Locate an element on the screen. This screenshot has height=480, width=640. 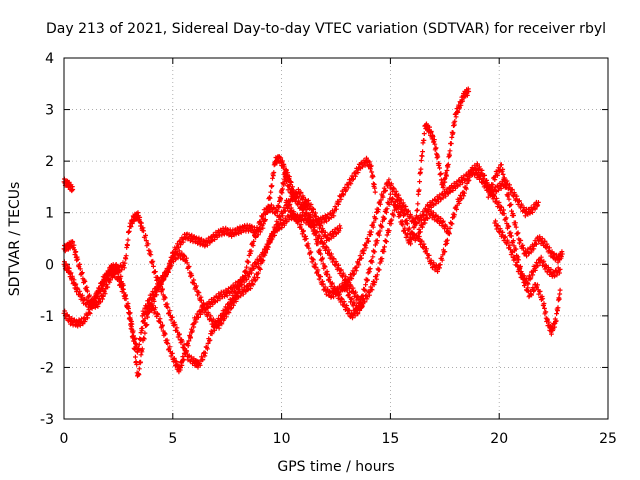
series-j-markers is located at coordinates (527, 252).